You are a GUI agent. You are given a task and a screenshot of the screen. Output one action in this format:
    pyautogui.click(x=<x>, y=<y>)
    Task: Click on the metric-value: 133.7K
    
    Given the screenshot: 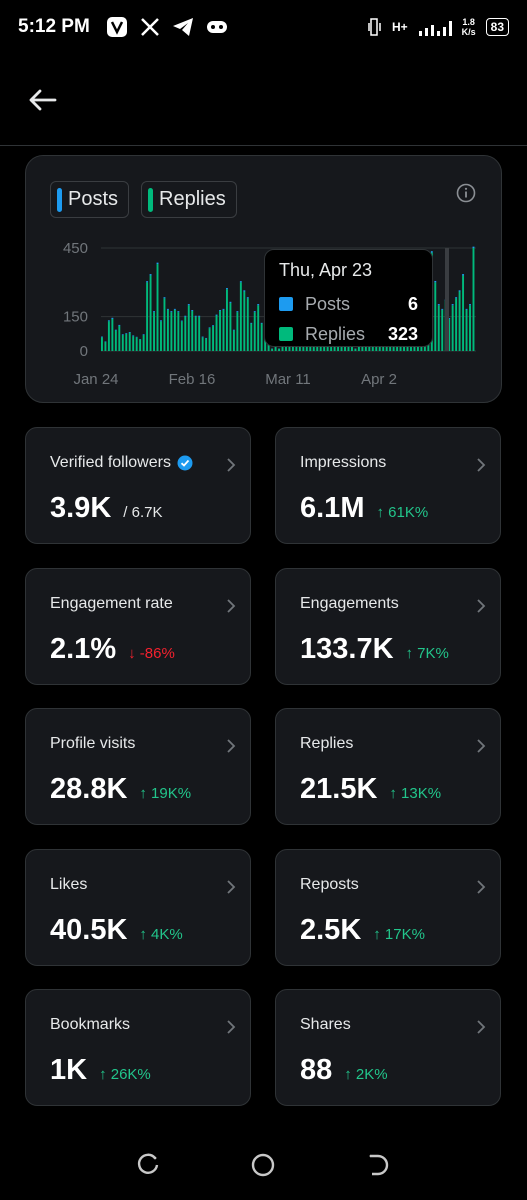 What is the action you would take?
    pyautogui.click(x=347, y=649)
    